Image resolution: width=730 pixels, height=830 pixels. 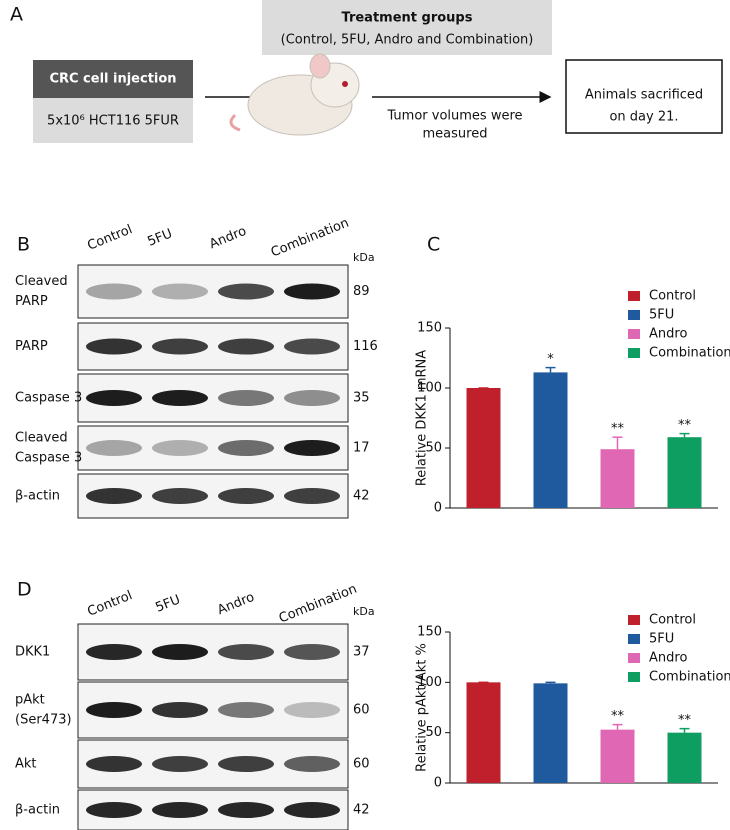 I want to click on kda-label: 89, so click(x=361, y=291).